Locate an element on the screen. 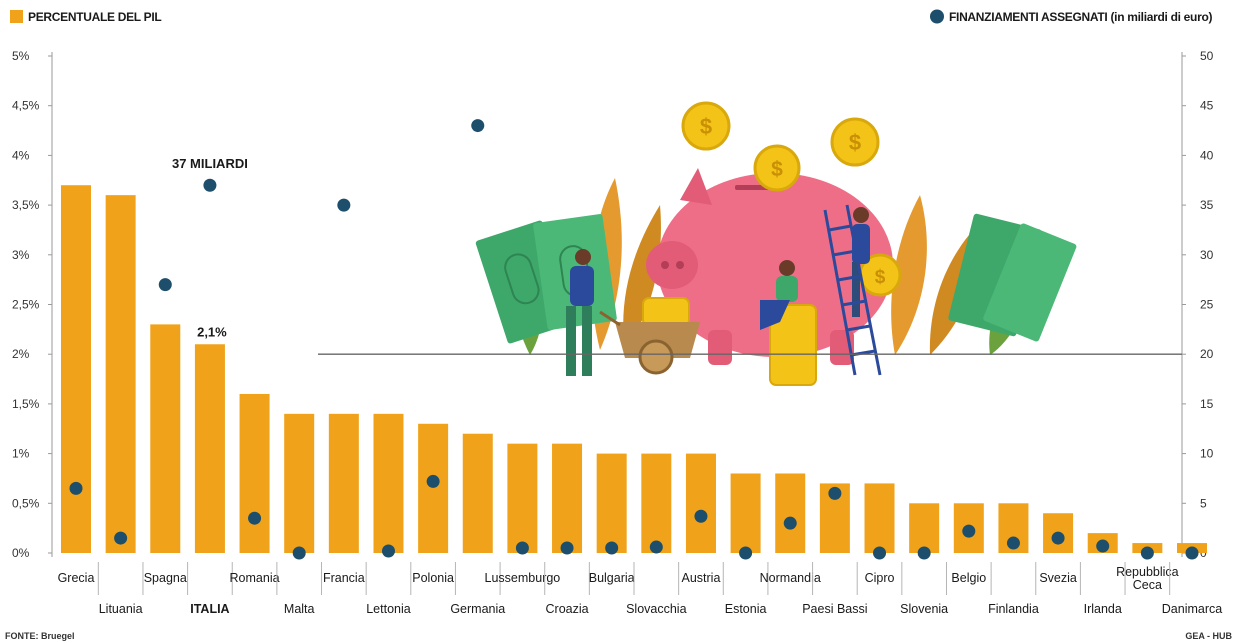  category-label-line: Normandia is located at coordinates (790, 578).